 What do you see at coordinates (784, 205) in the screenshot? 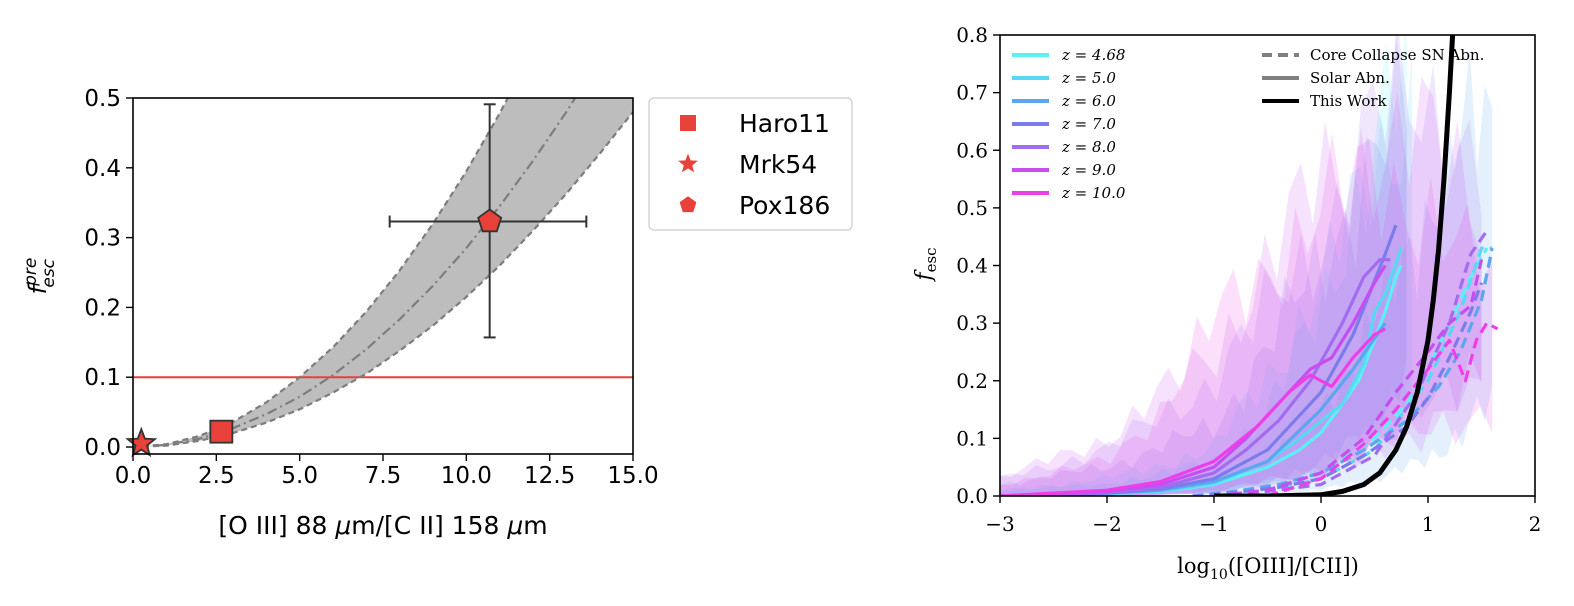
I see `legend-label-pox186: Pox186` at bounding box center [784, 205].